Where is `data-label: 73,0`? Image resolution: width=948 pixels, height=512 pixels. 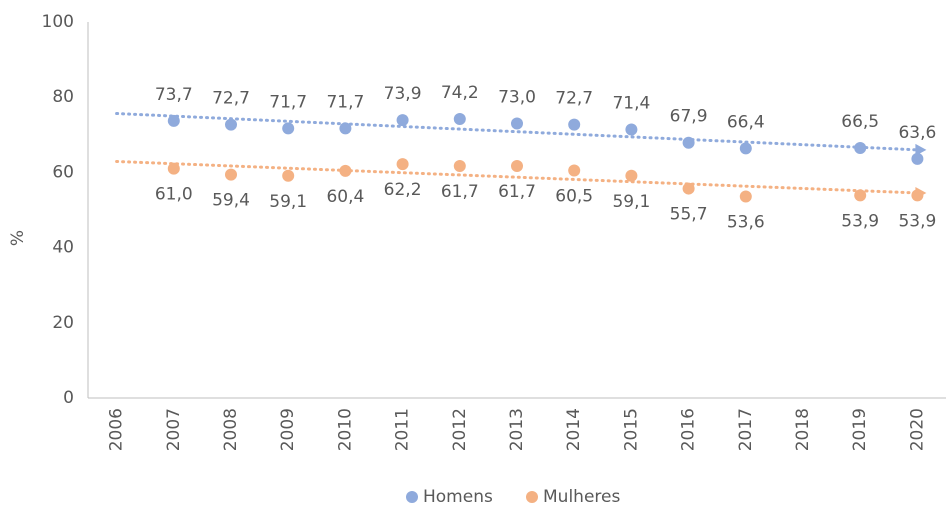 data-label: 73,0 is located at coordinates (517, 98).